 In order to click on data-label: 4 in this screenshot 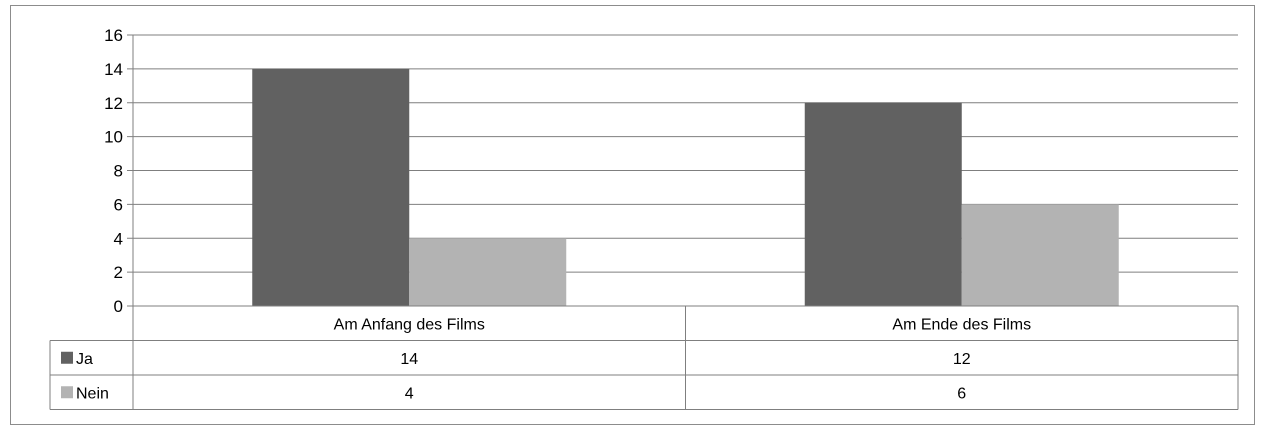, I will do `click(409, 393)`.